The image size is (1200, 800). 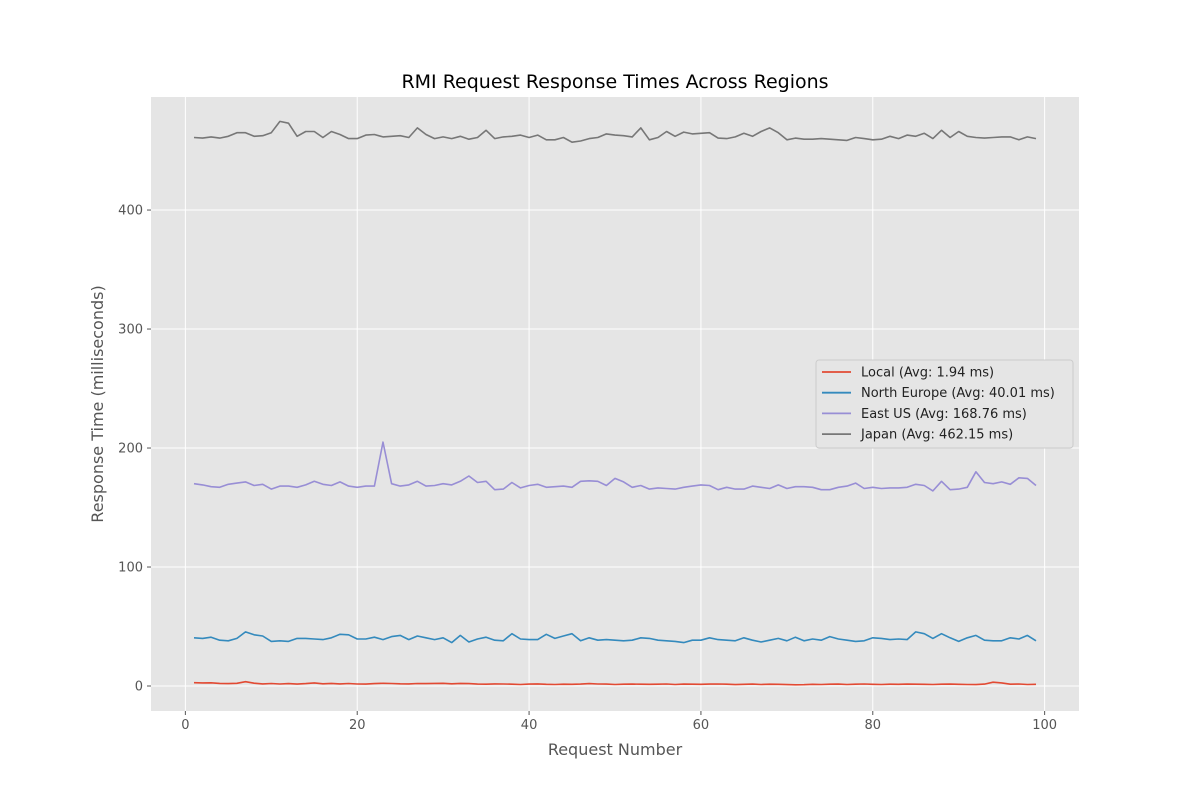 I want to click on x-tick-label: 60, so click(x=701, y=725).